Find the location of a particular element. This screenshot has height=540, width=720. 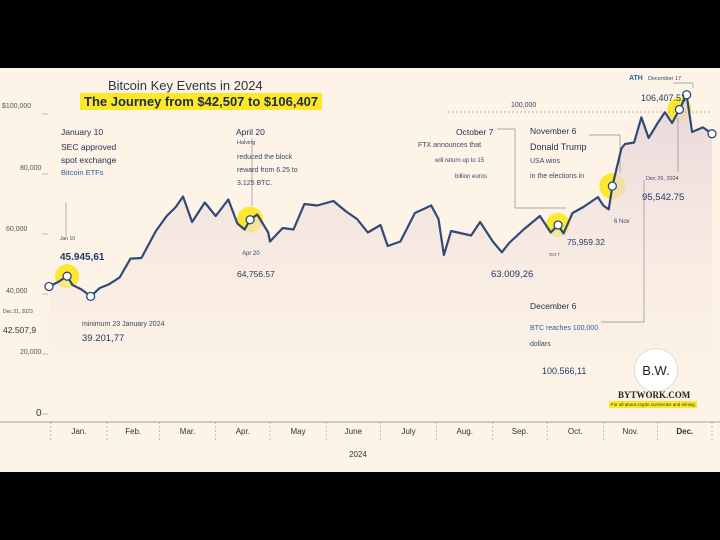

dec6-title: December 6 is located at coordinates (553, 306).